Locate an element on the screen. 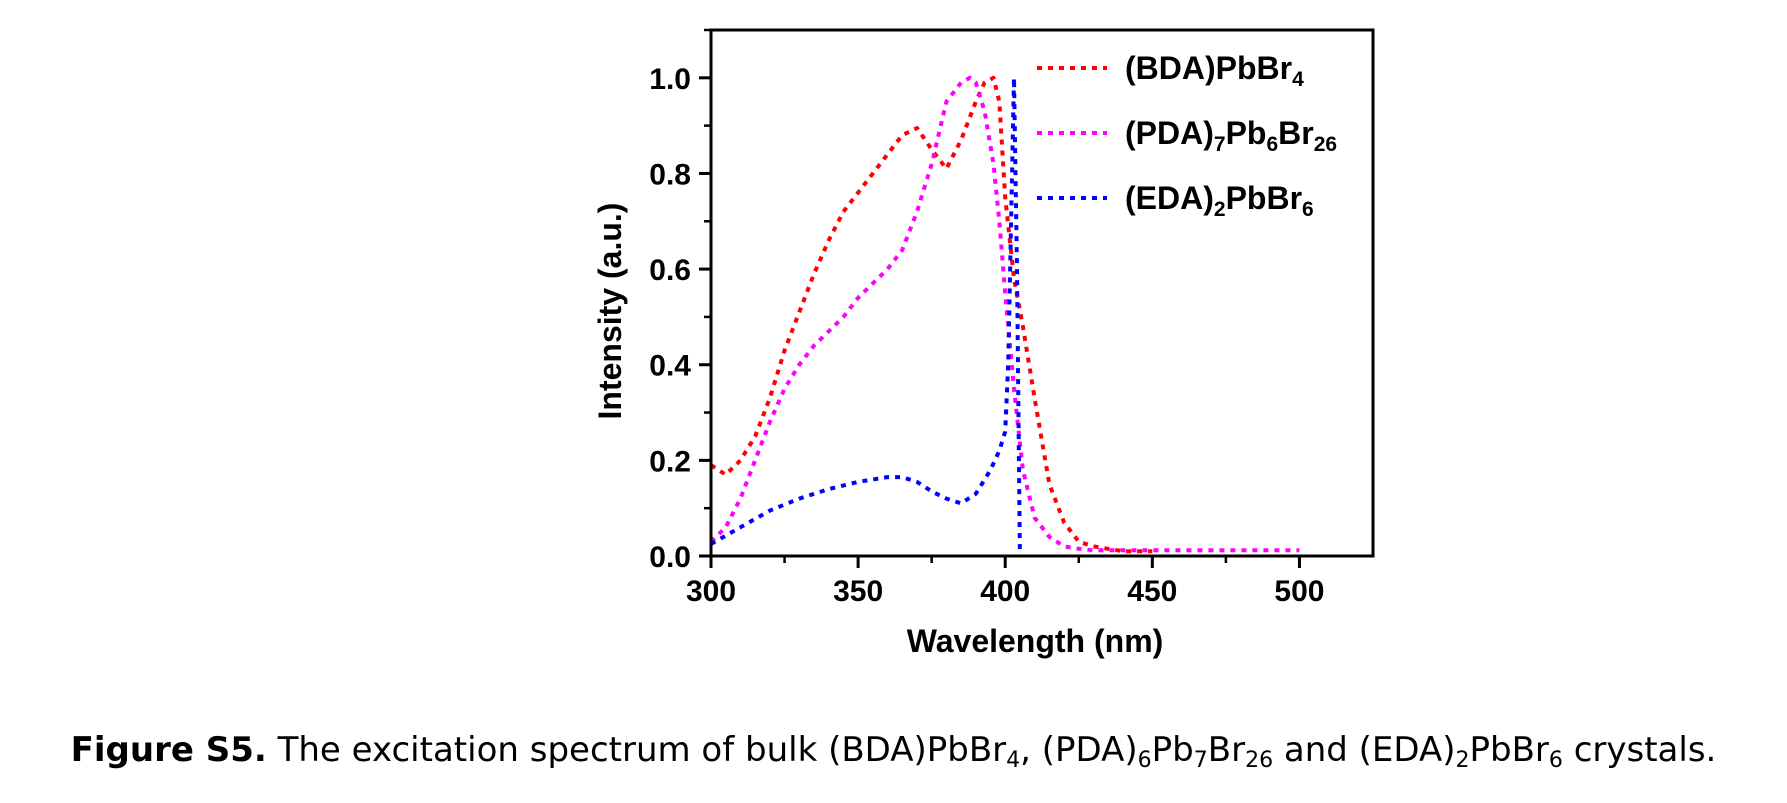 This screenshot has width=1787, height=803. legend: (BDA)PbBr4 (PDA)7Pb6Br26 (EDA)2PbBr6 is located at coordinates (1187, 135).